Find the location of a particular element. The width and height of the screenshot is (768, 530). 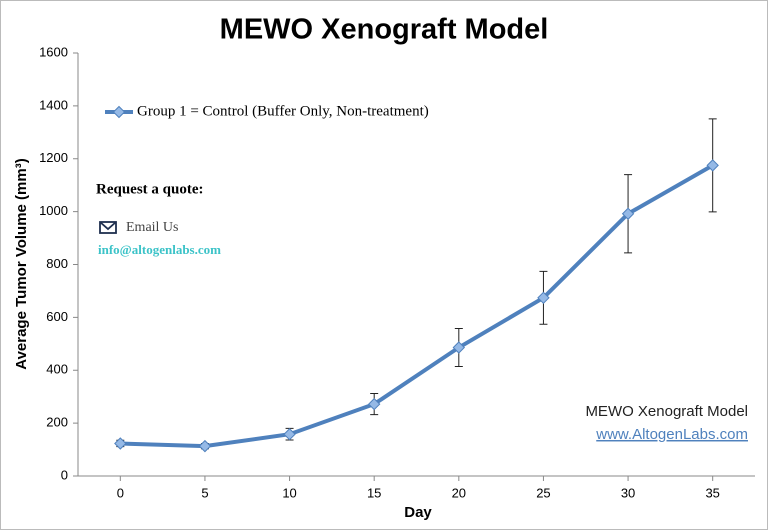

email-label: Email Us is located at coordinates (152, 227).